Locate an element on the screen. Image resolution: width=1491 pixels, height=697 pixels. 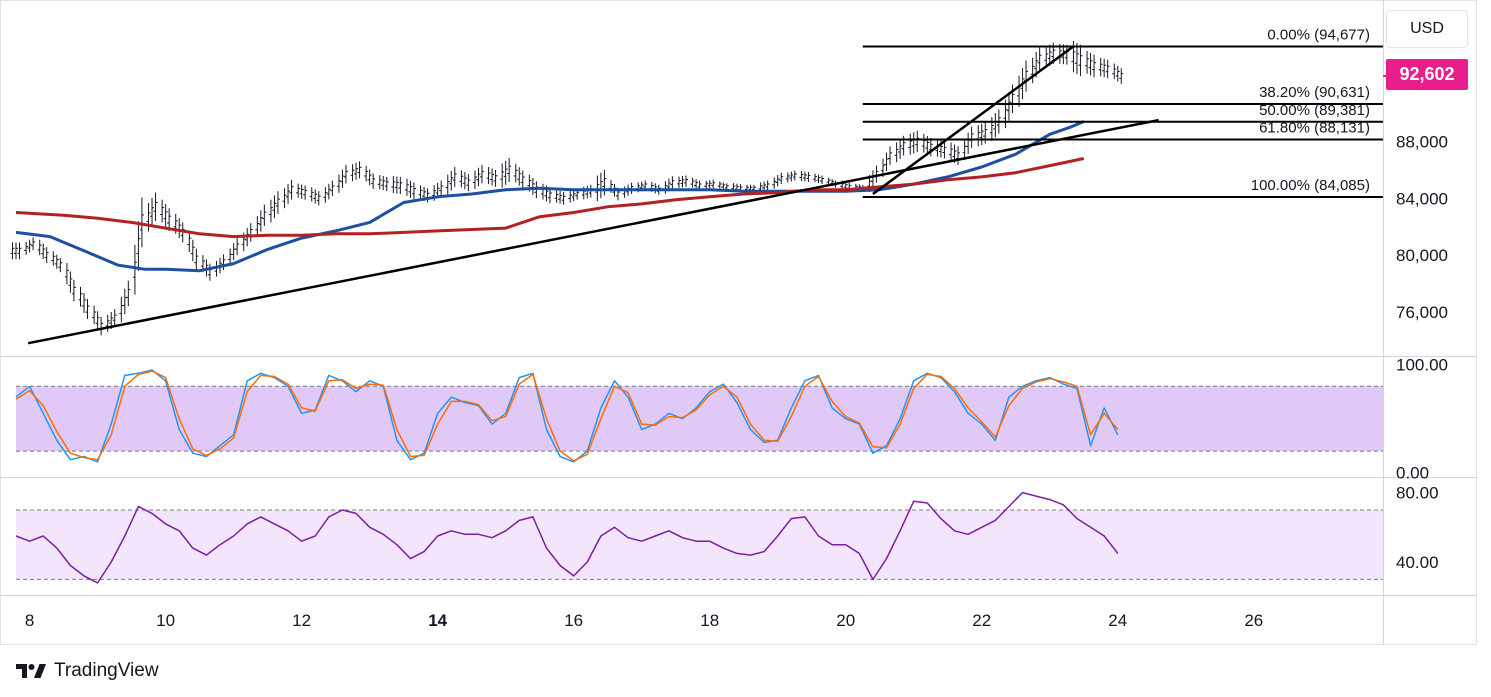
x-tick-label: 26 is located at coordinates (1253, 620).